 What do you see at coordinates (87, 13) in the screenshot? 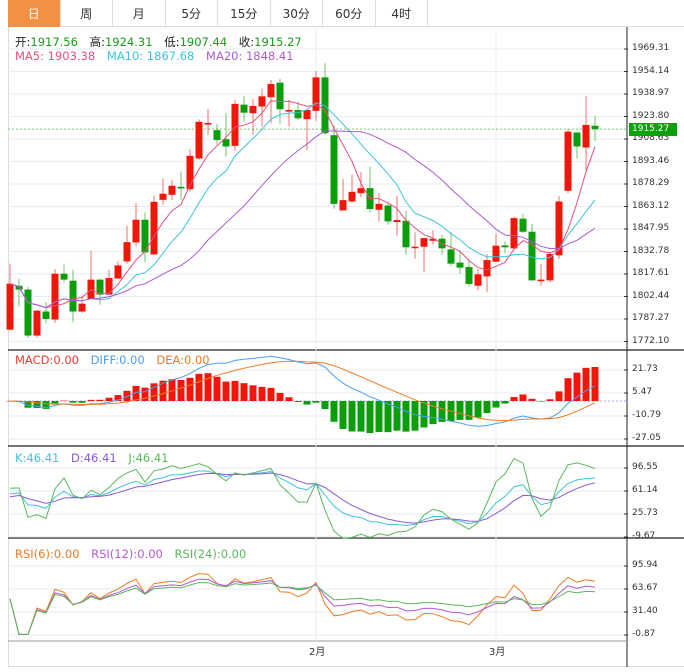
I see `tab-1: 周` at bounding box center [87, 13].